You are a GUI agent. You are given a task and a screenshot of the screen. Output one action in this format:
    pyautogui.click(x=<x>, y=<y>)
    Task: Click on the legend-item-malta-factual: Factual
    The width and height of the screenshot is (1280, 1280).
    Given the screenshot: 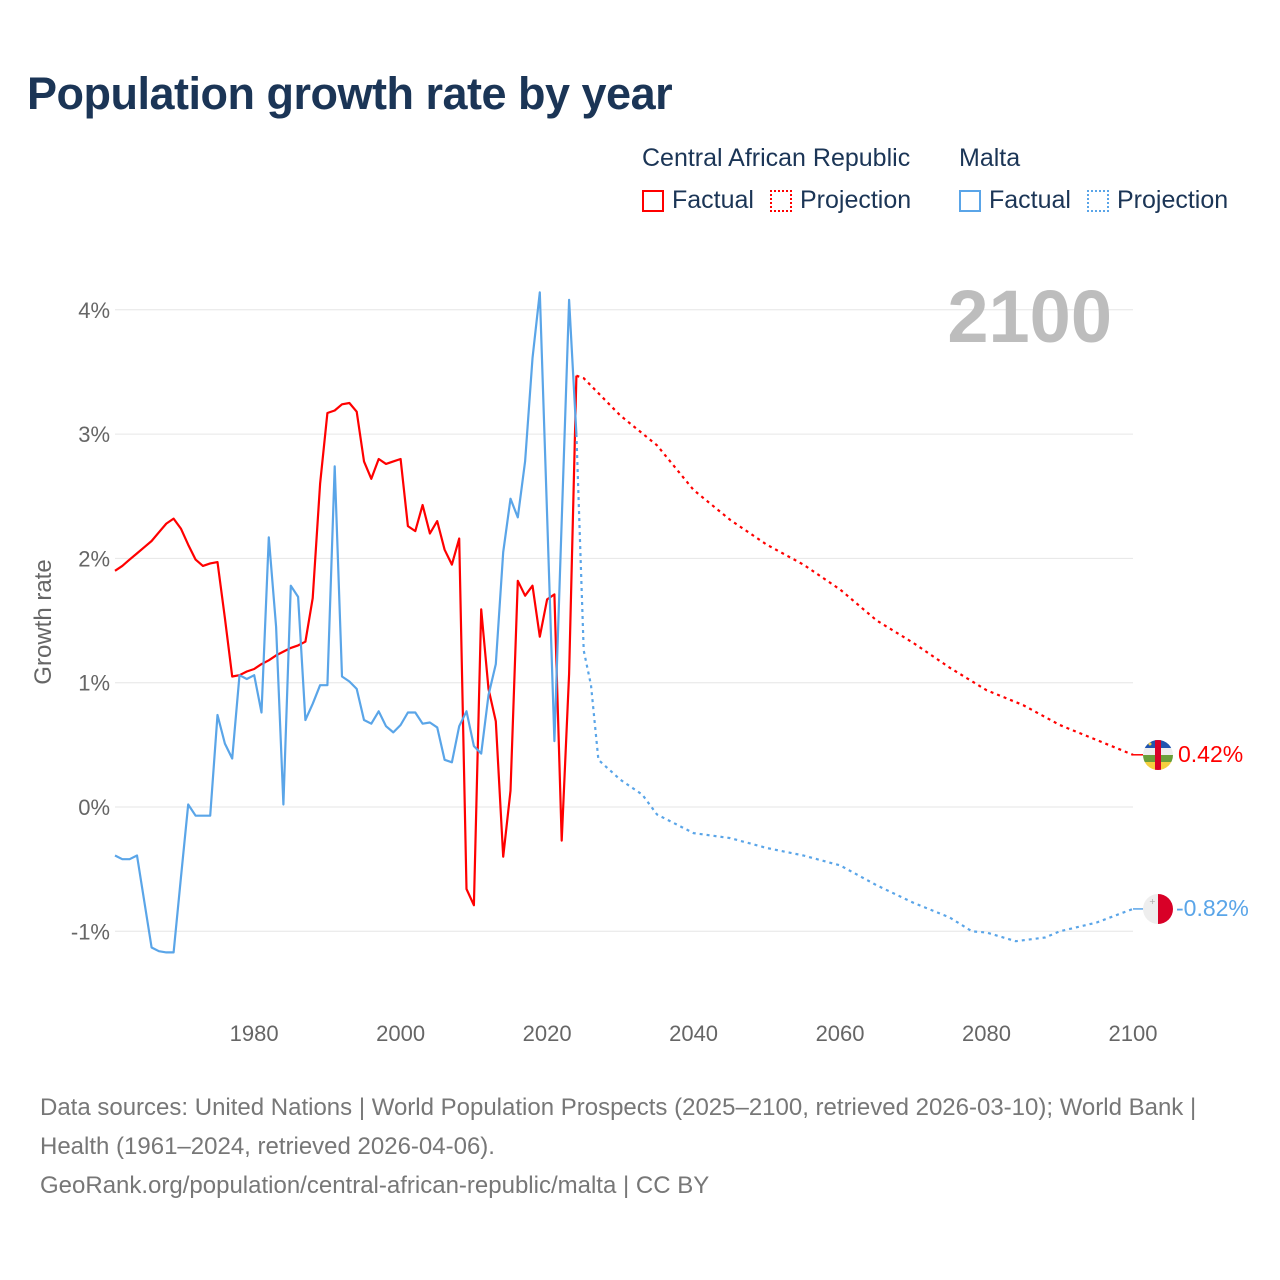 What is the action you would take?
    pyautogui.click(x=1015, y=200)
    